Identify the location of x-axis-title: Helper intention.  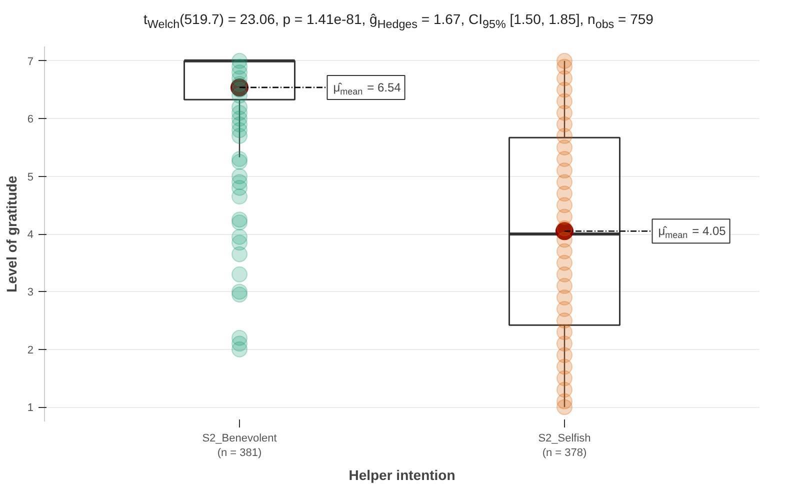
(402, 475).